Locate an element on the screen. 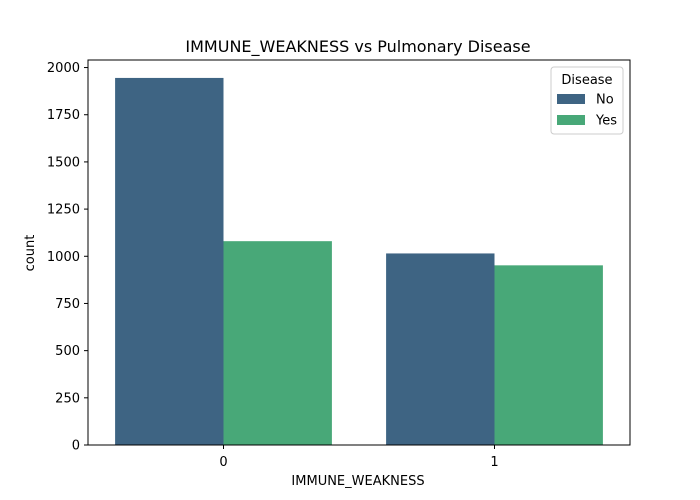  y-tick-label: 0 is located at coordinates (76, 446).